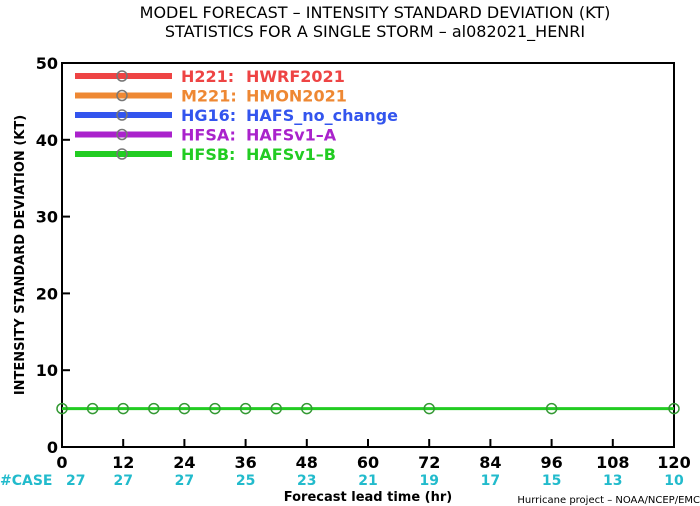 This screenshot has width=700, height=506. I want to click on x-tick-label: 60, so click(368, 462).